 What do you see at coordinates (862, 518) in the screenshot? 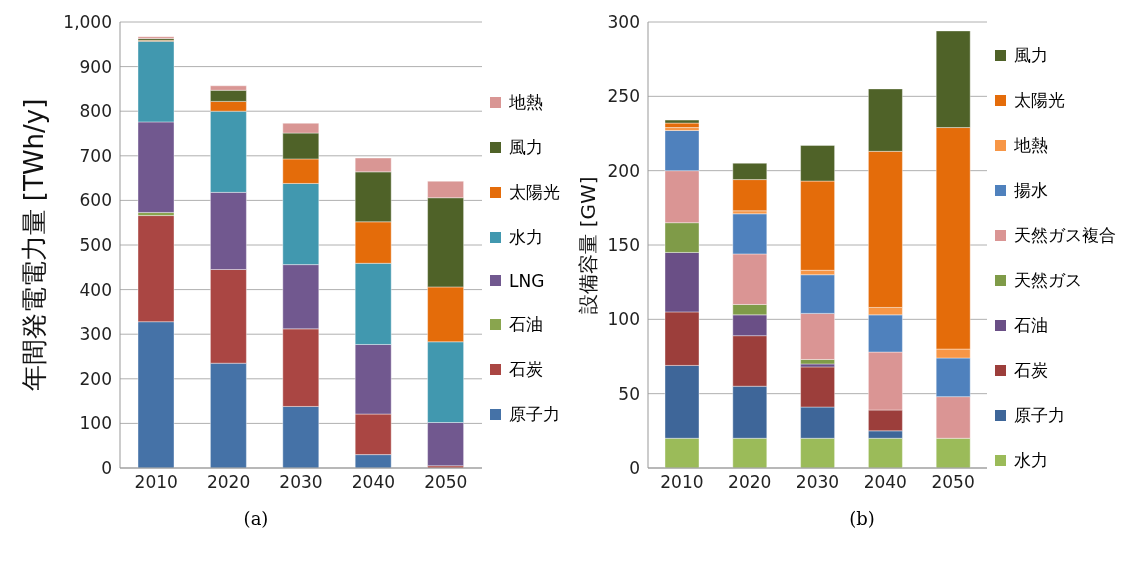
I see `text: (b)` at bounding box center [862, 518].